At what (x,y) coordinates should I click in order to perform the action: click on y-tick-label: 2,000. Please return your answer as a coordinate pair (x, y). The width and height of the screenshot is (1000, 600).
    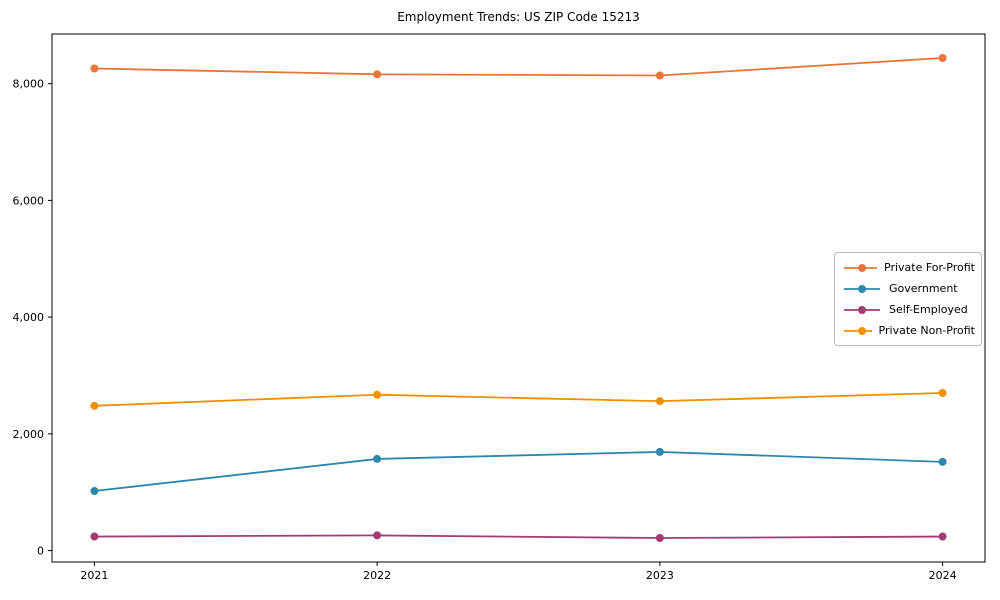
    Looking at the image, I should click on (29, 434).